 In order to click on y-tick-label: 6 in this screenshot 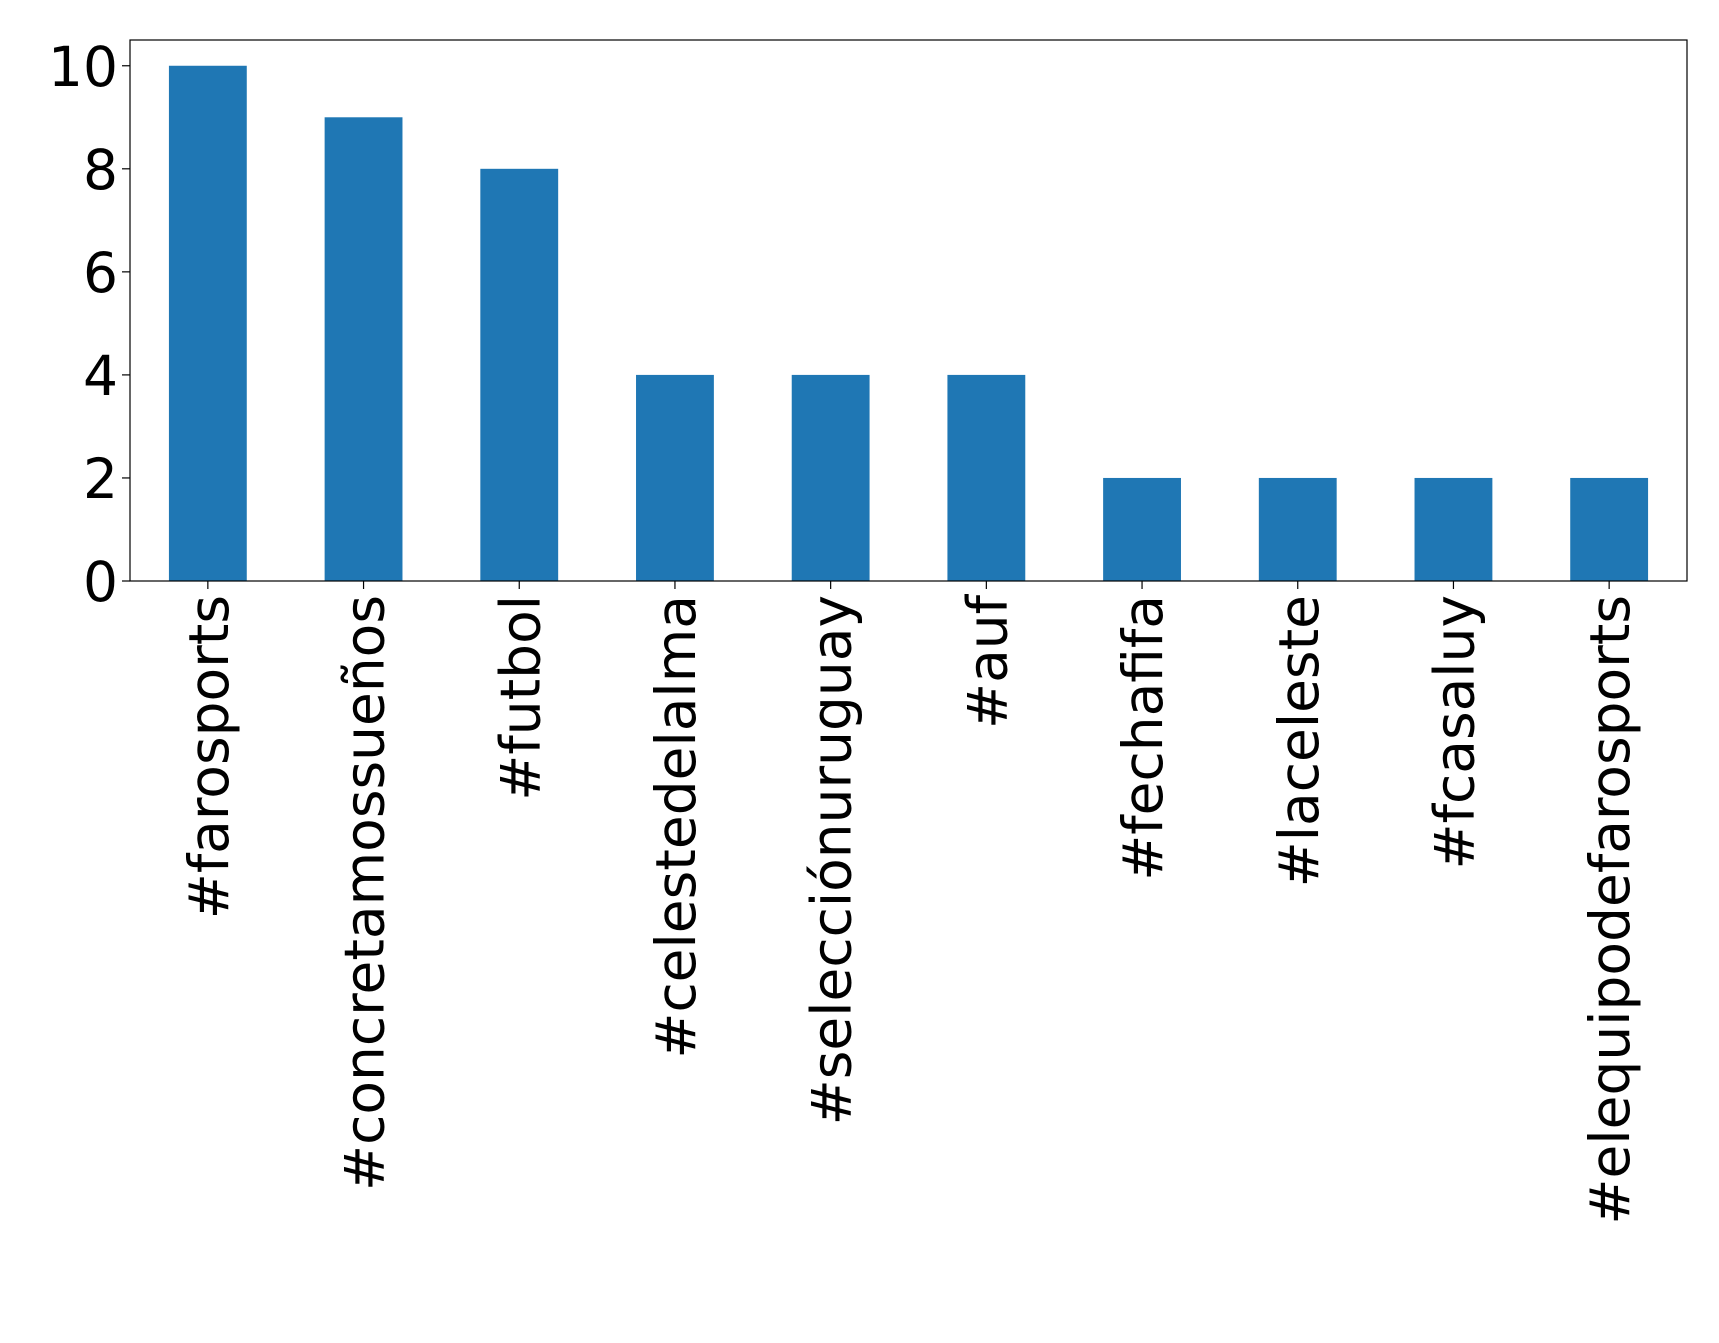, I will do `click(100, 273)`.